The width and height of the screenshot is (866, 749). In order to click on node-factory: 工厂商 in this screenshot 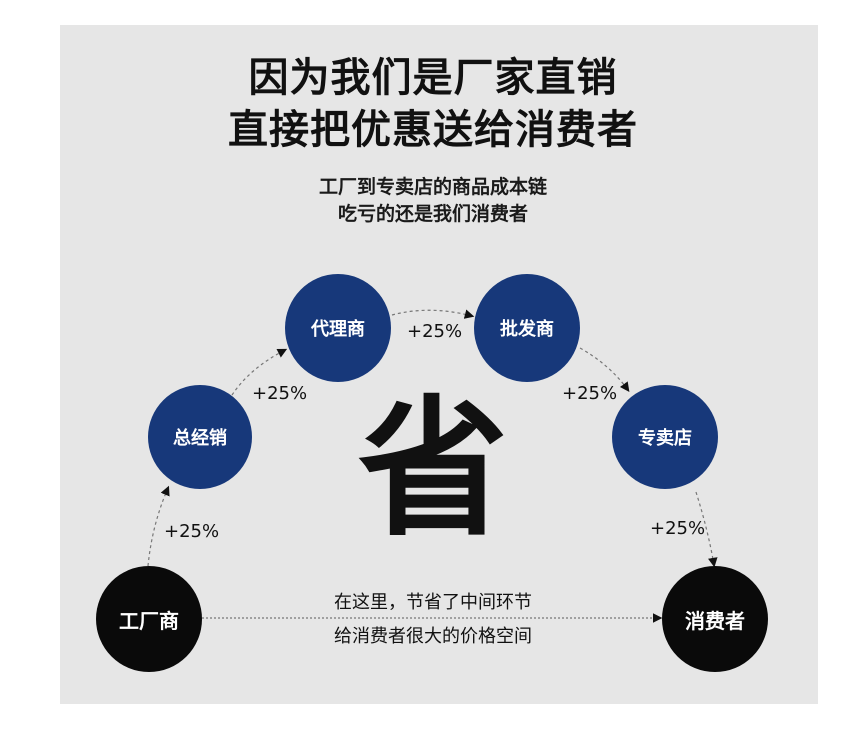, I will do `click(149, 619)`.